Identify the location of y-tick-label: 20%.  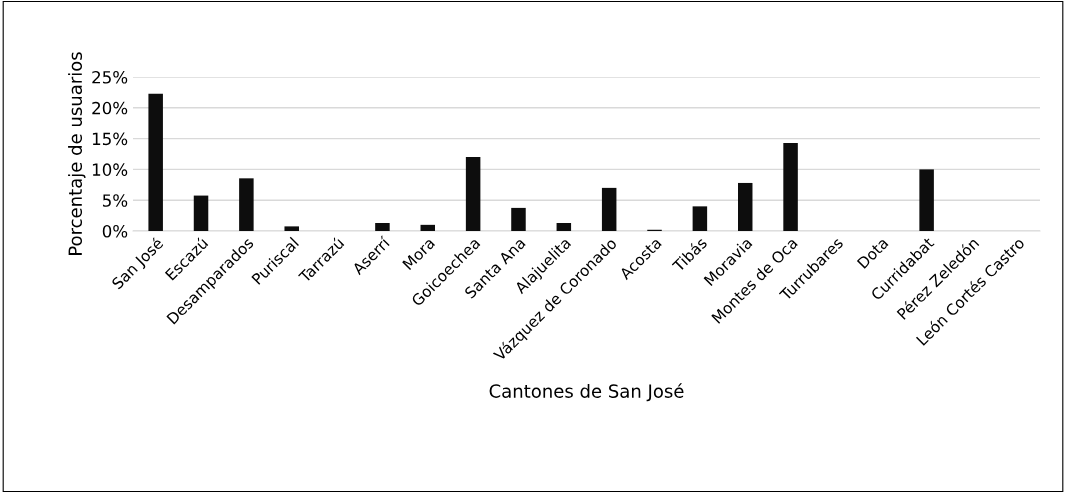
(110, 108).